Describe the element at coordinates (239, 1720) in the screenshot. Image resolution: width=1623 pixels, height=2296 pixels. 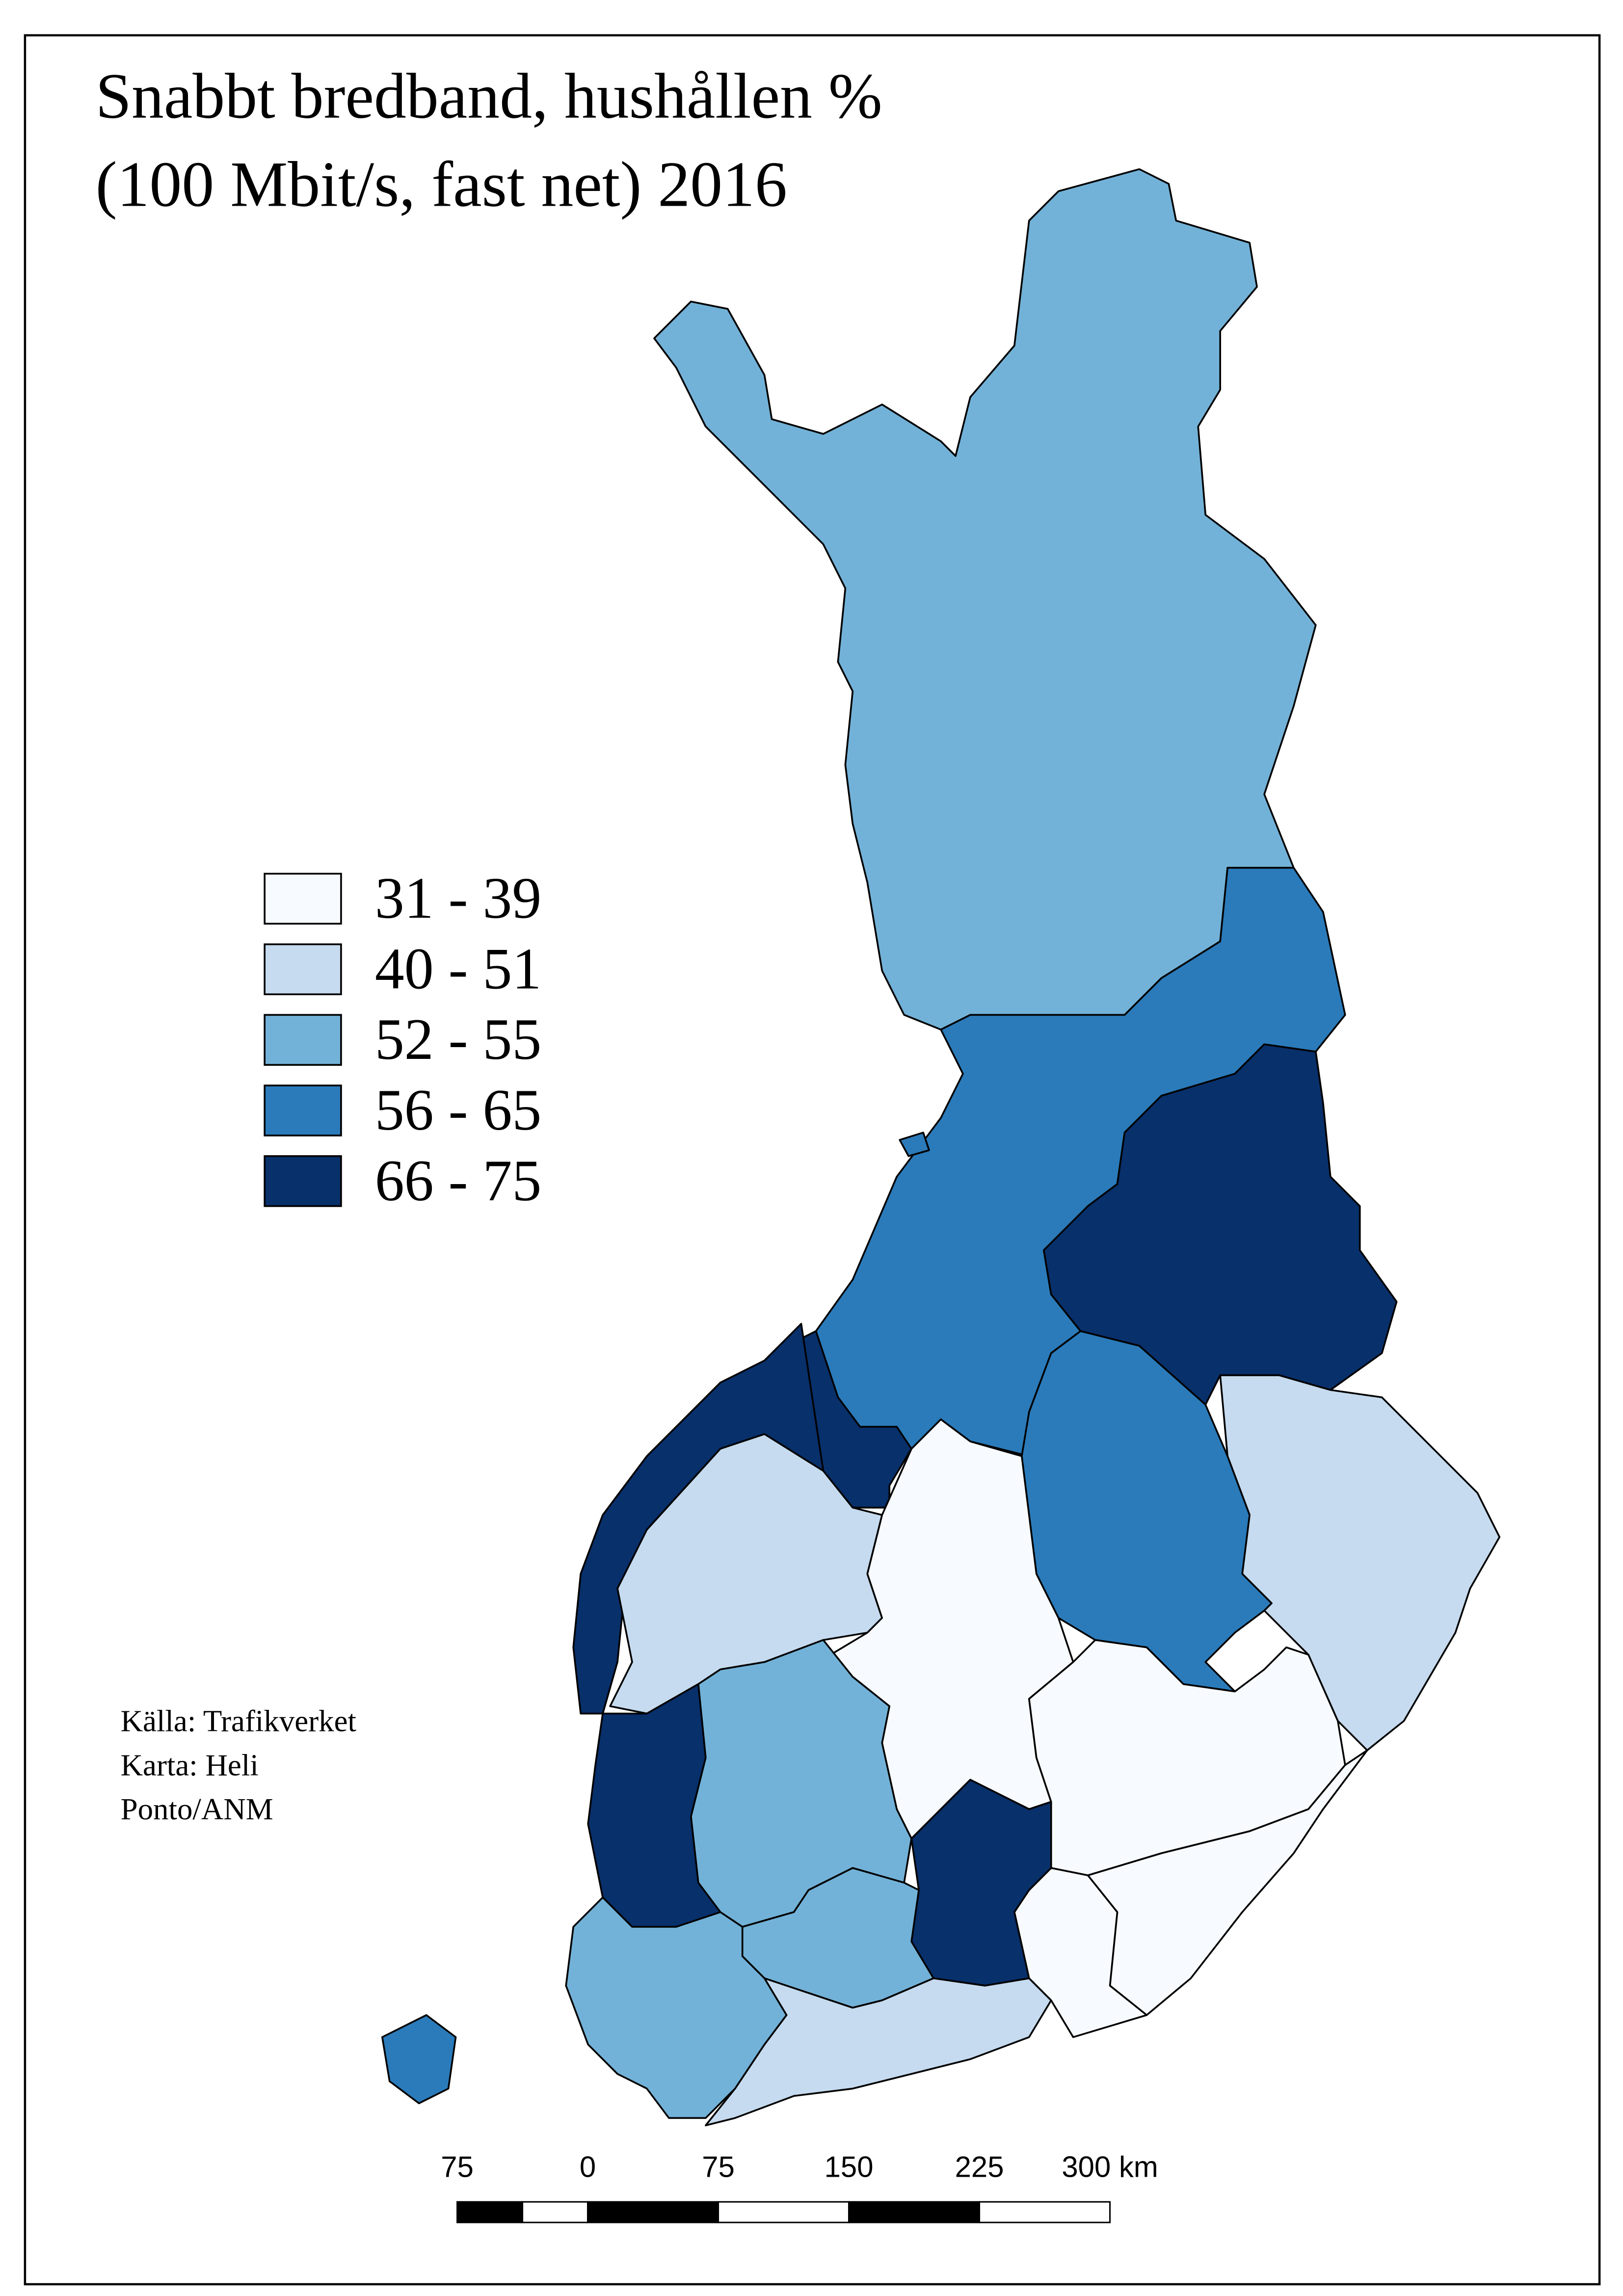
I see `source-text: Källa: Trafikverket` at that location.